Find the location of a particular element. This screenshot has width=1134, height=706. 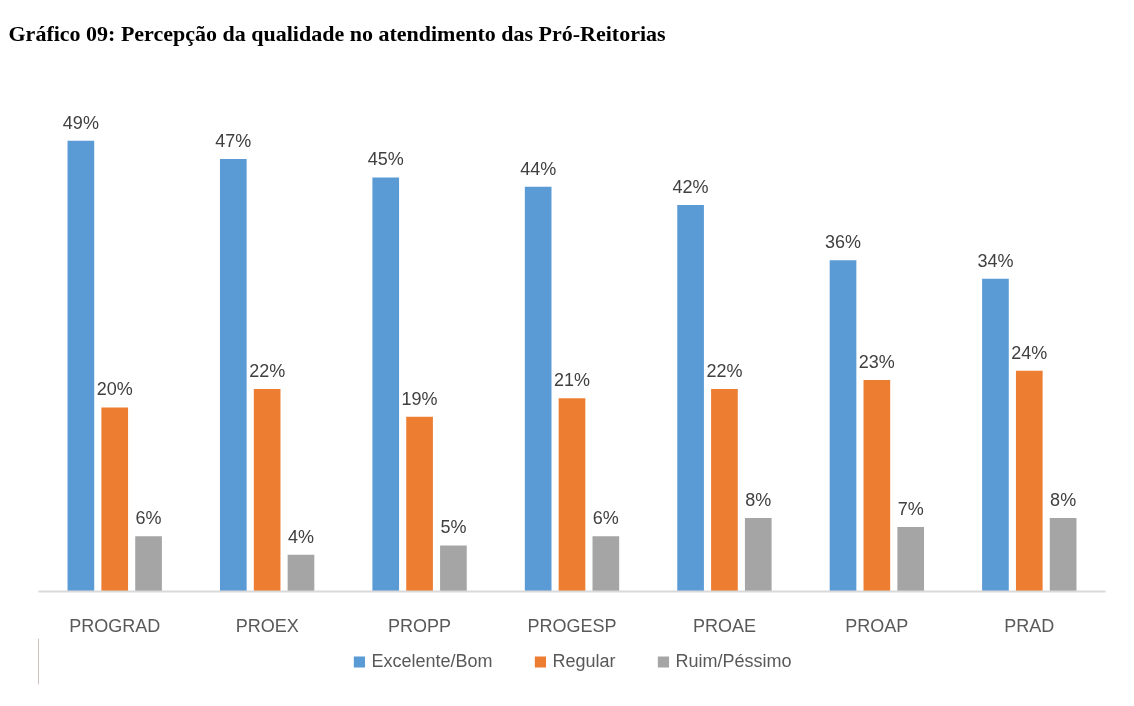

data-label: 19% is located at coordinates (419, 398).